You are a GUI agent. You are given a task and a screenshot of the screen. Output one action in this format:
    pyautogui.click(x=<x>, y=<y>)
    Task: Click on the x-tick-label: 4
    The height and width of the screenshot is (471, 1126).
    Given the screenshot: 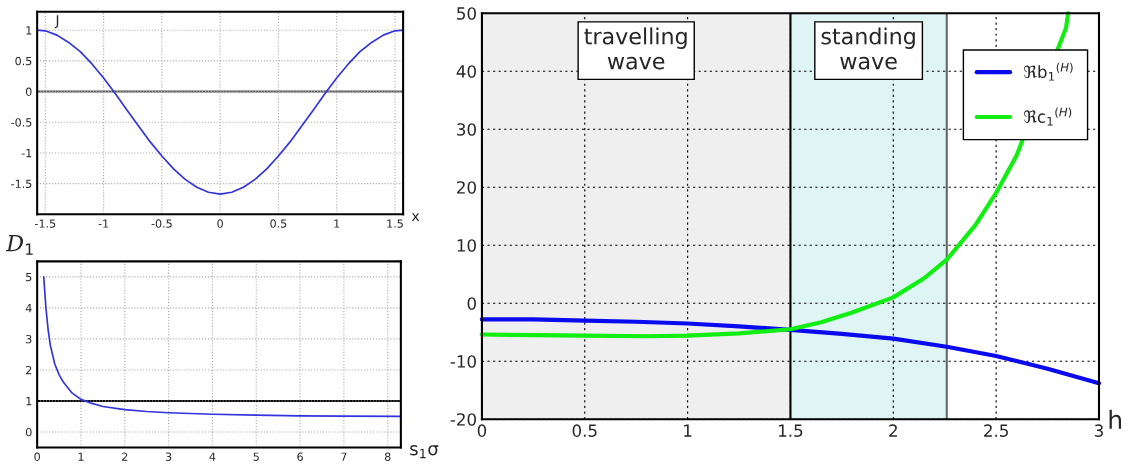 What is the action you would take?
    pyautogui.click(x=212, y=456)
    